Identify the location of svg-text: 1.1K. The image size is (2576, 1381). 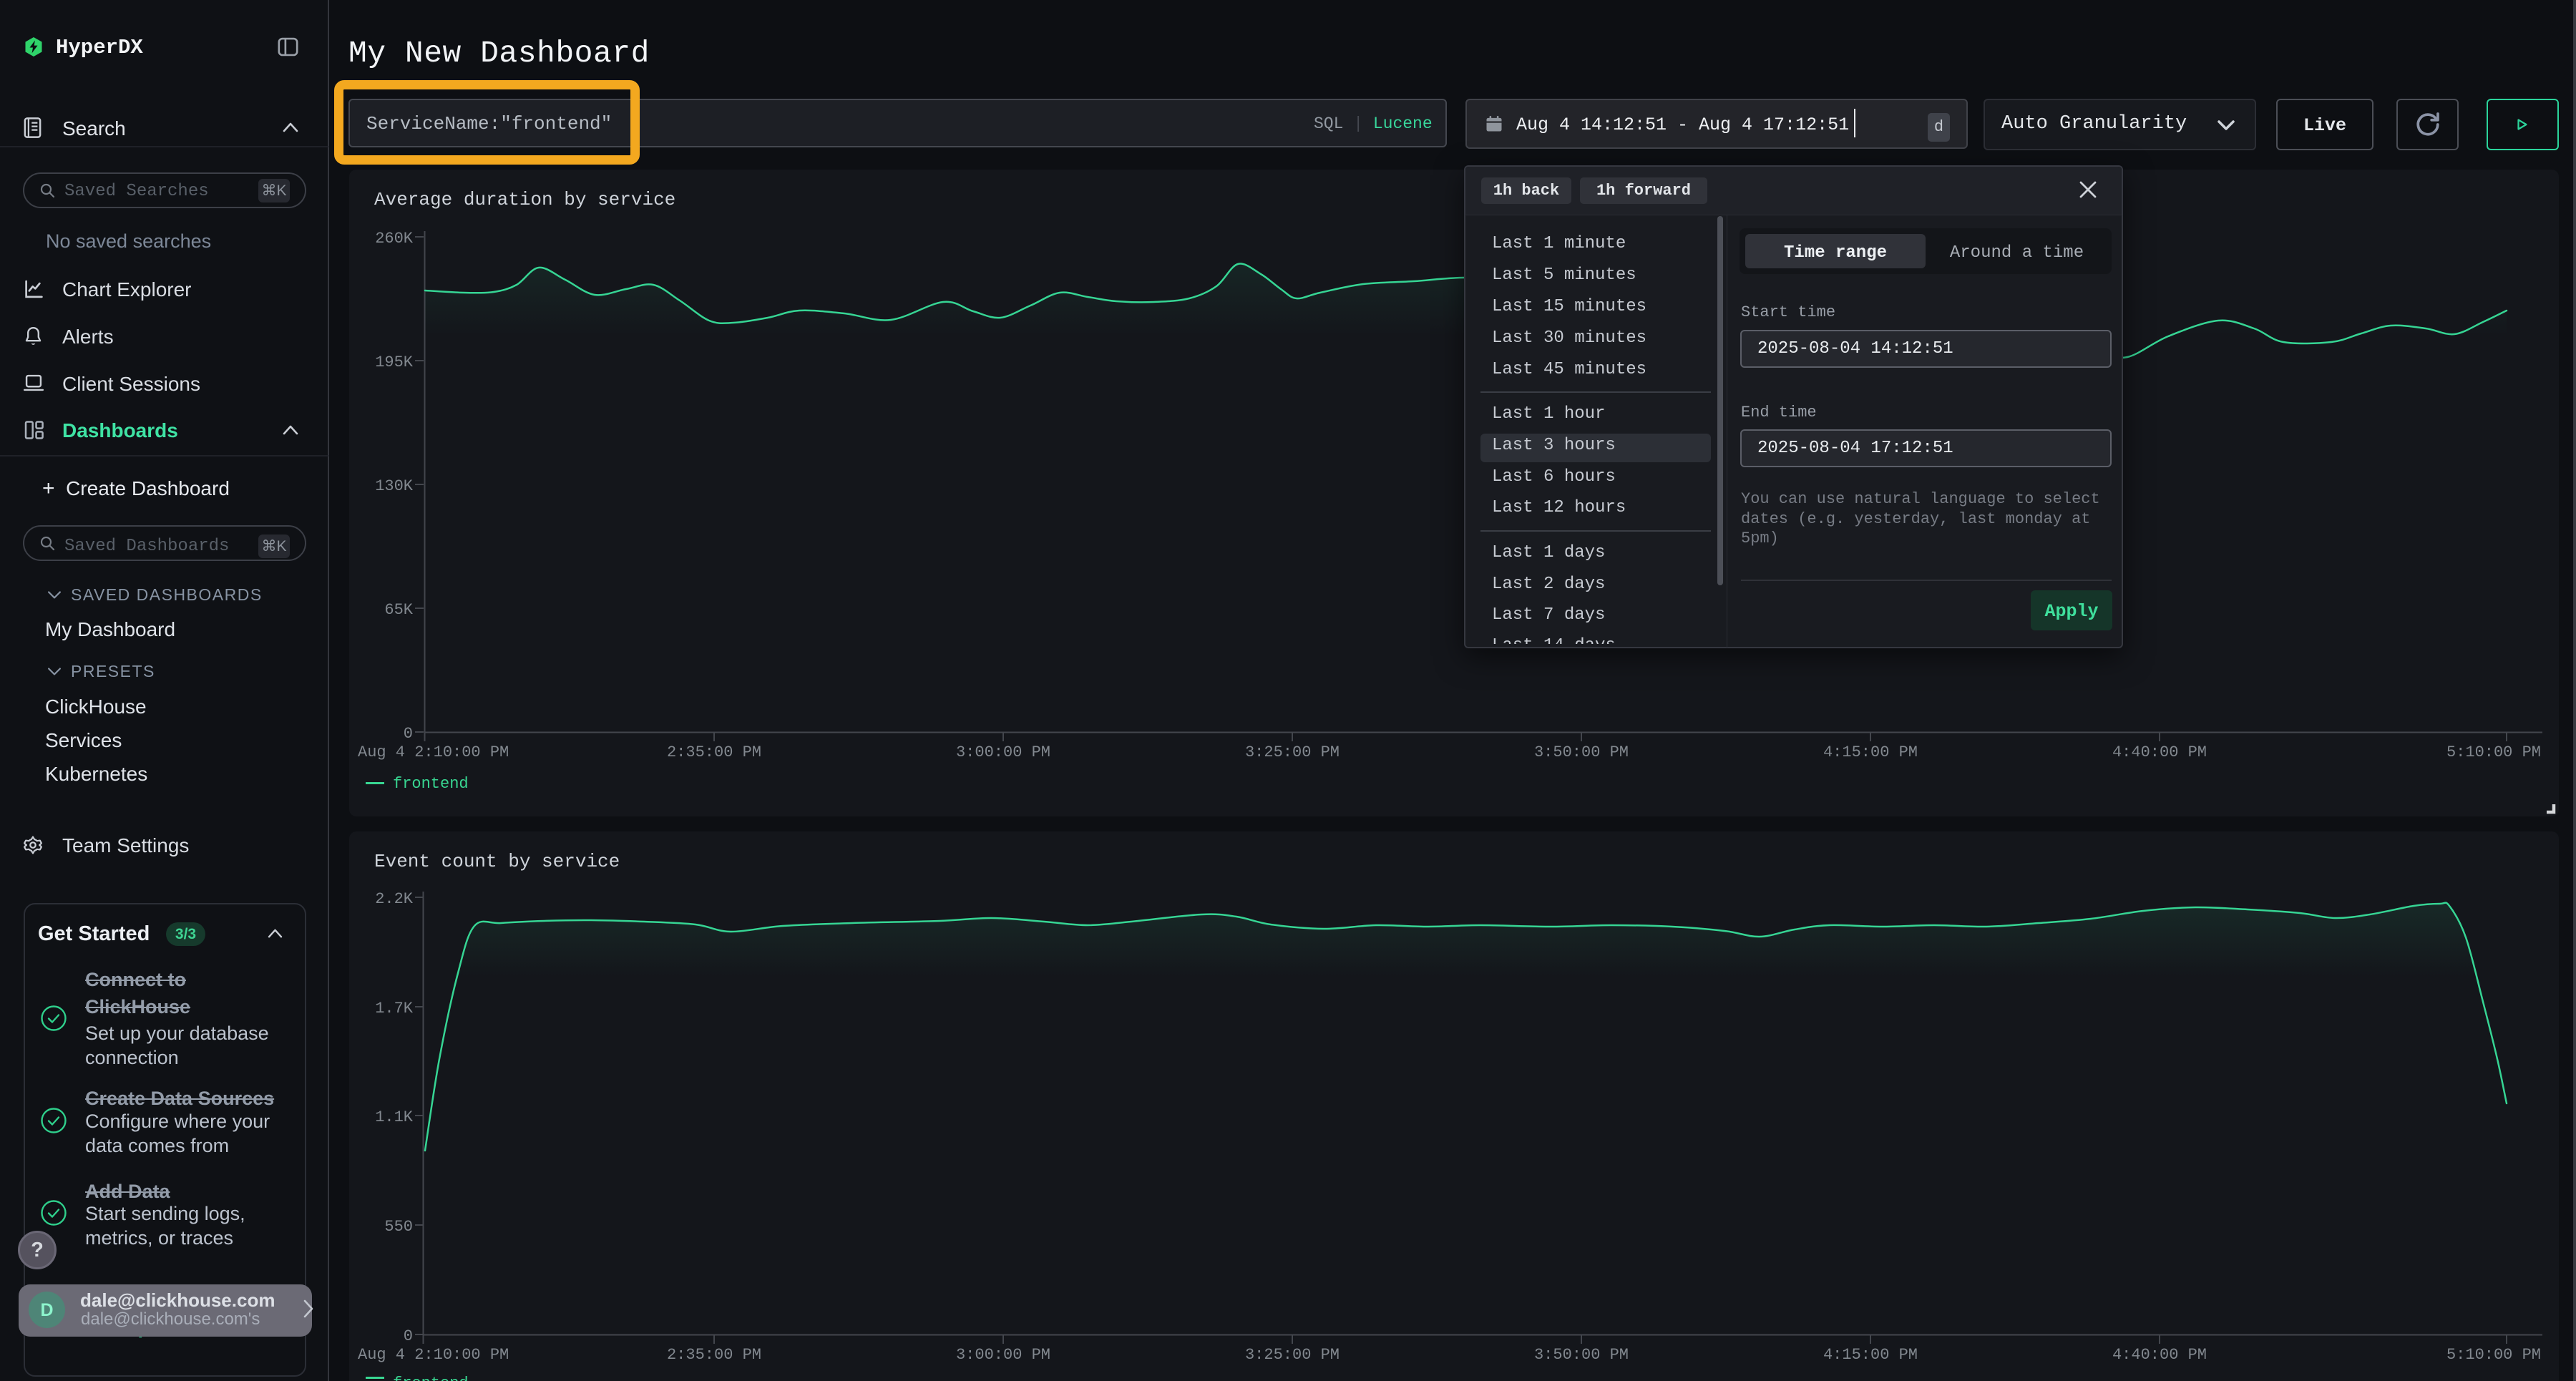
(394, 1117).